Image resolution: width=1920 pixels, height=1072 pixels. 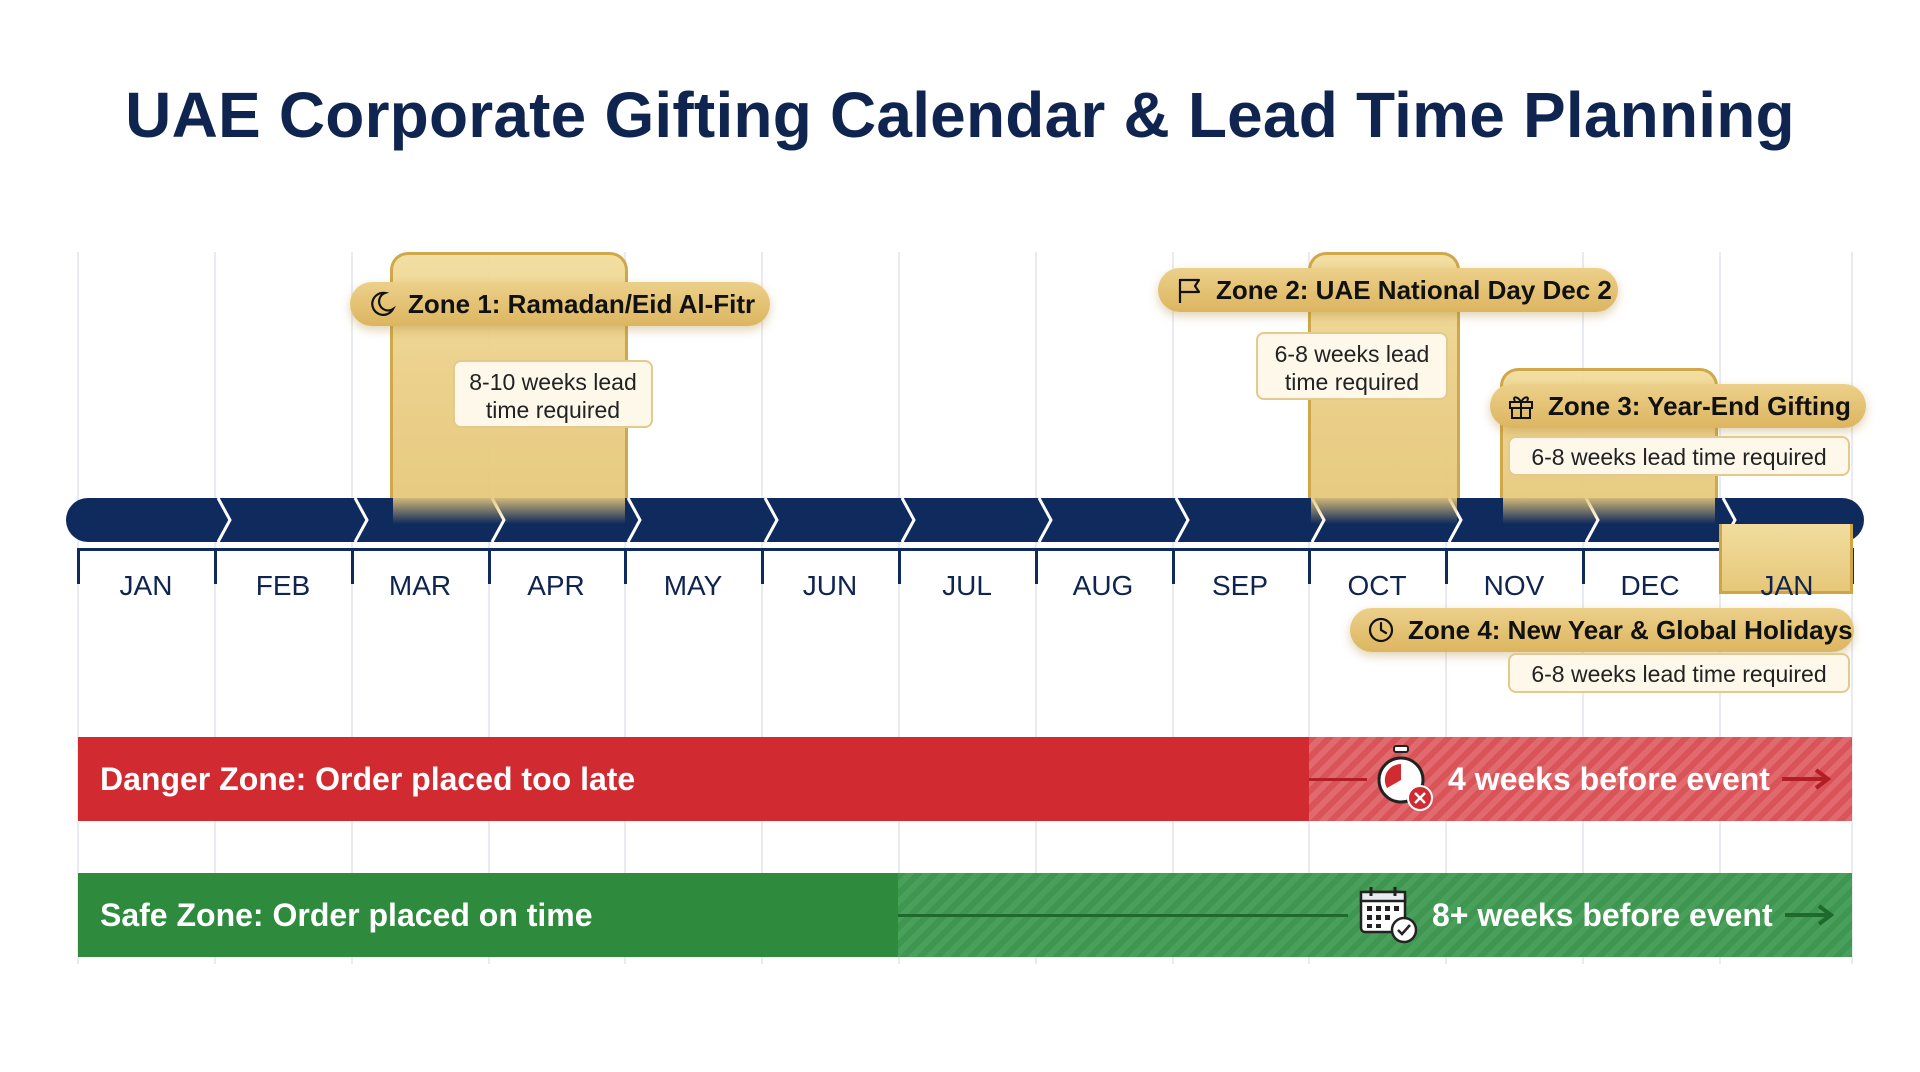 What do you see at coordinates (509, 511) in the screenshot?
I see `zone-1-track-overlay` at bounding box center [509, 511].